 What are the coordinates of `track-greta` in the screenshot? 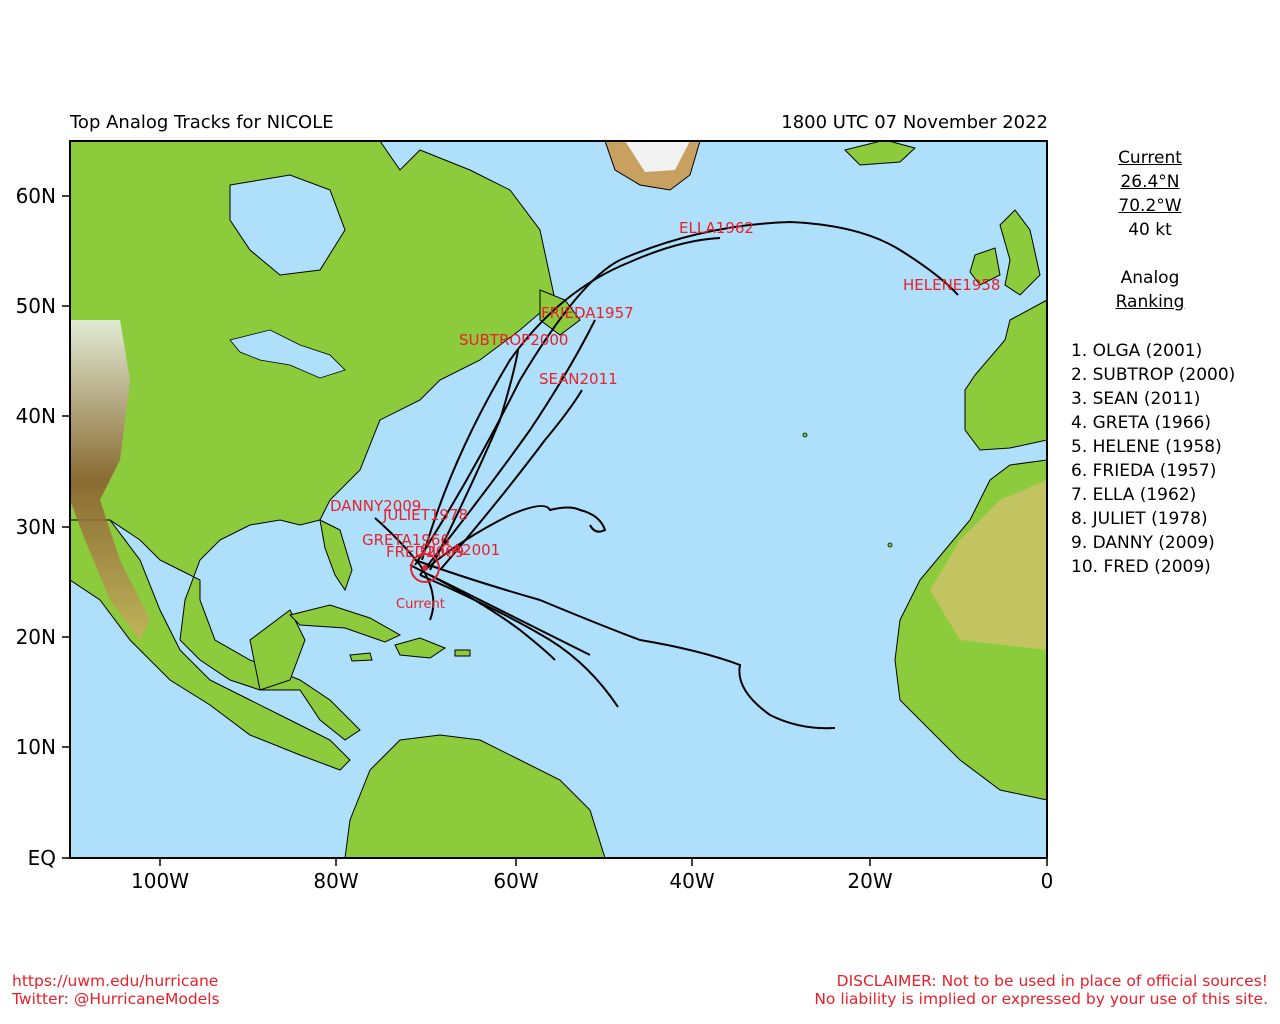 It's located at (519, 641).